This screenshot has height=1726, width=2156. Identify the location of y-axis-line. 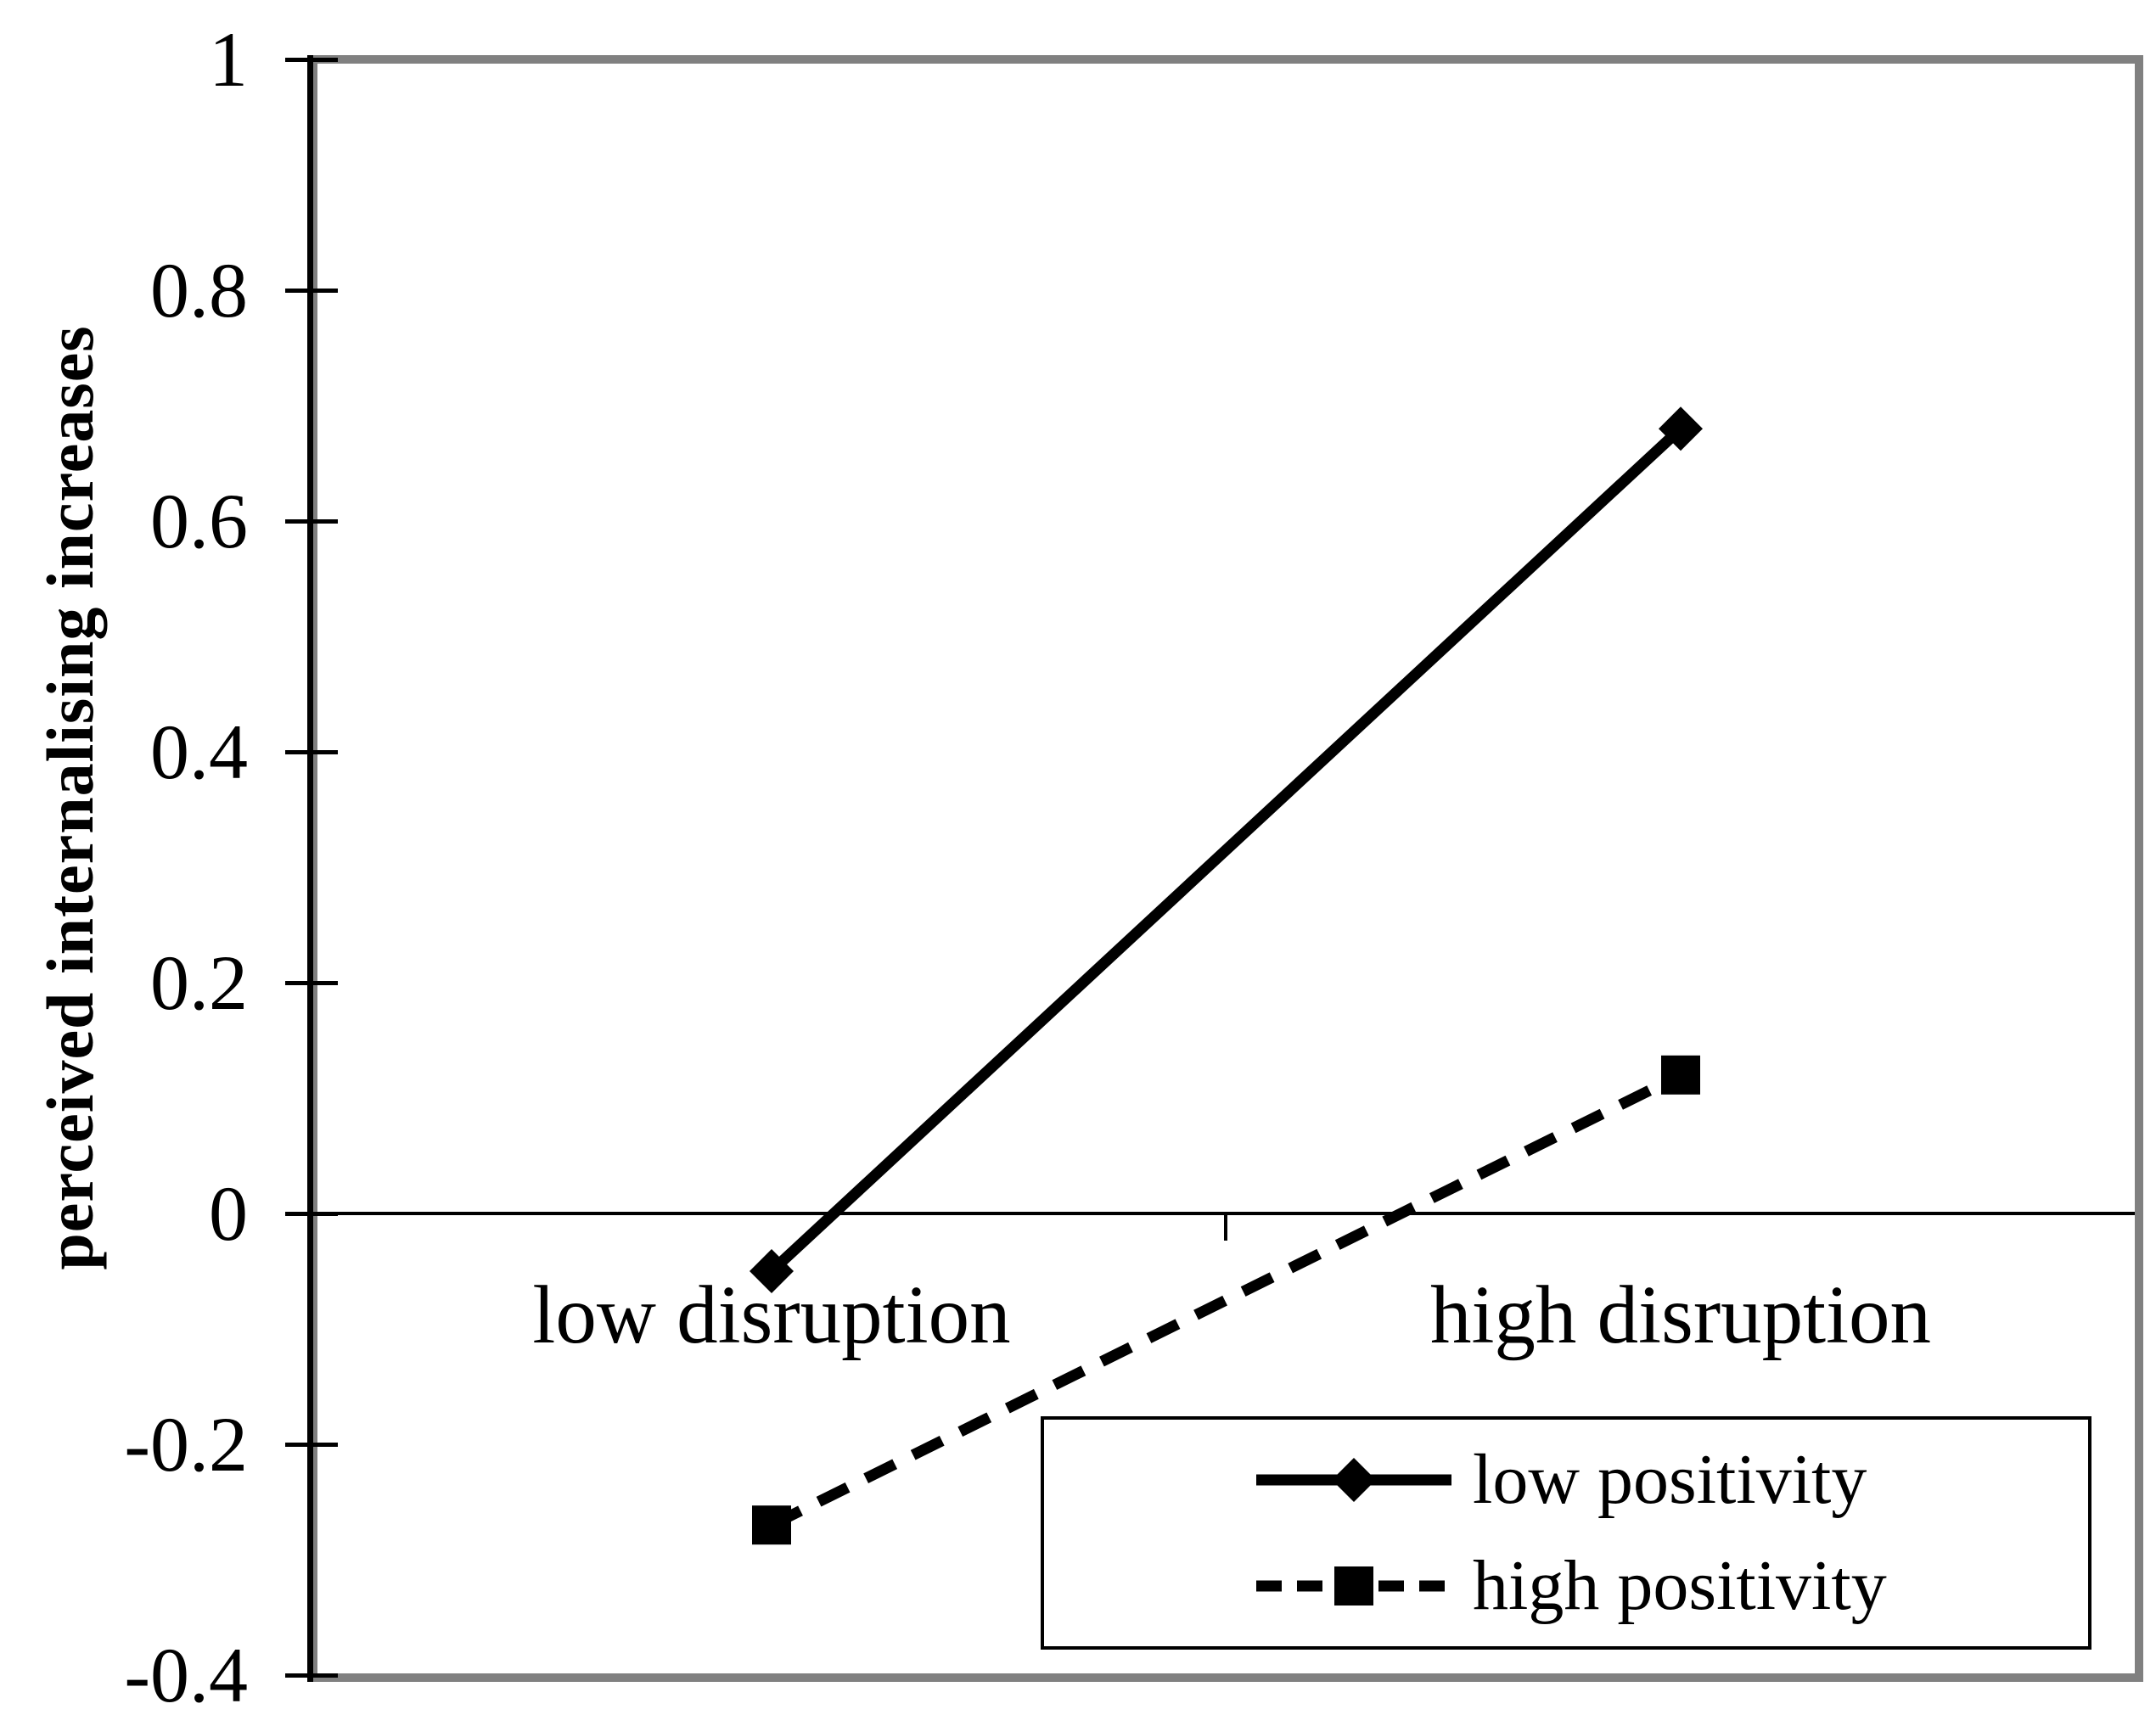
(310, 868).